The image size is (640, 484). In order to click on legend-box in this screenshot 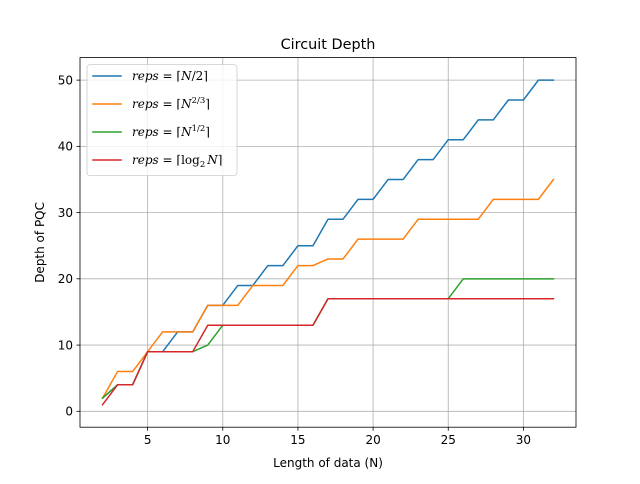, I will do `click(162, 120)`.